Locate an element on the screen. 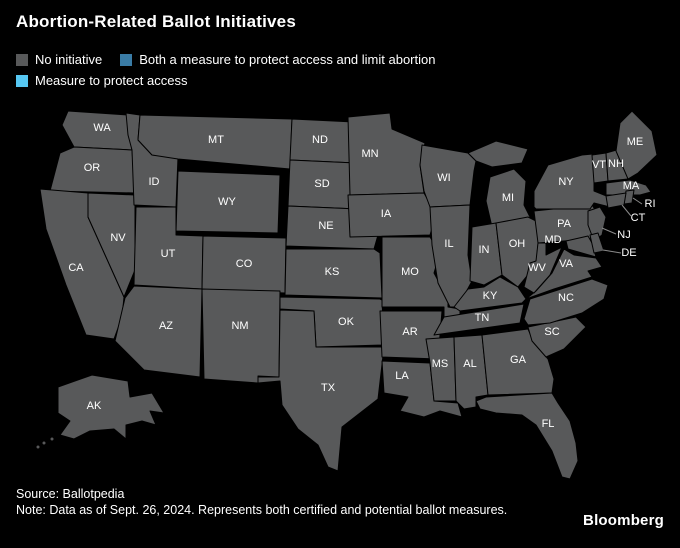 The height and width of the screenshot is (548, 680). state-ky is located at coordinates (490, 294).